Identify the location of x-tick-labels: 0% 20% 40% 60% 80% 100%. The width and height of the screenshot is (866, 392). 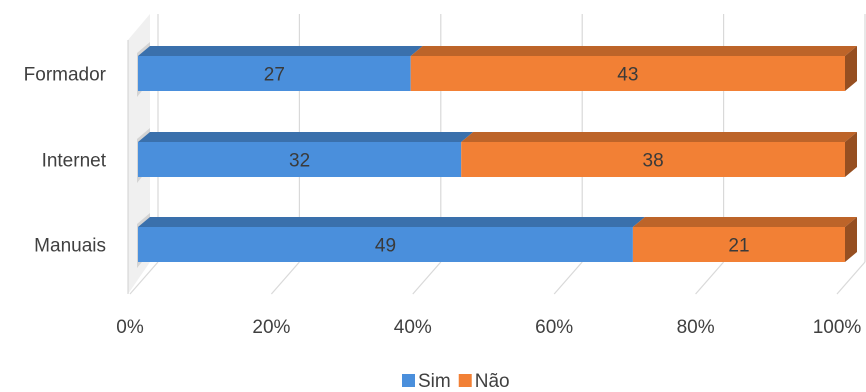
(488, 327).